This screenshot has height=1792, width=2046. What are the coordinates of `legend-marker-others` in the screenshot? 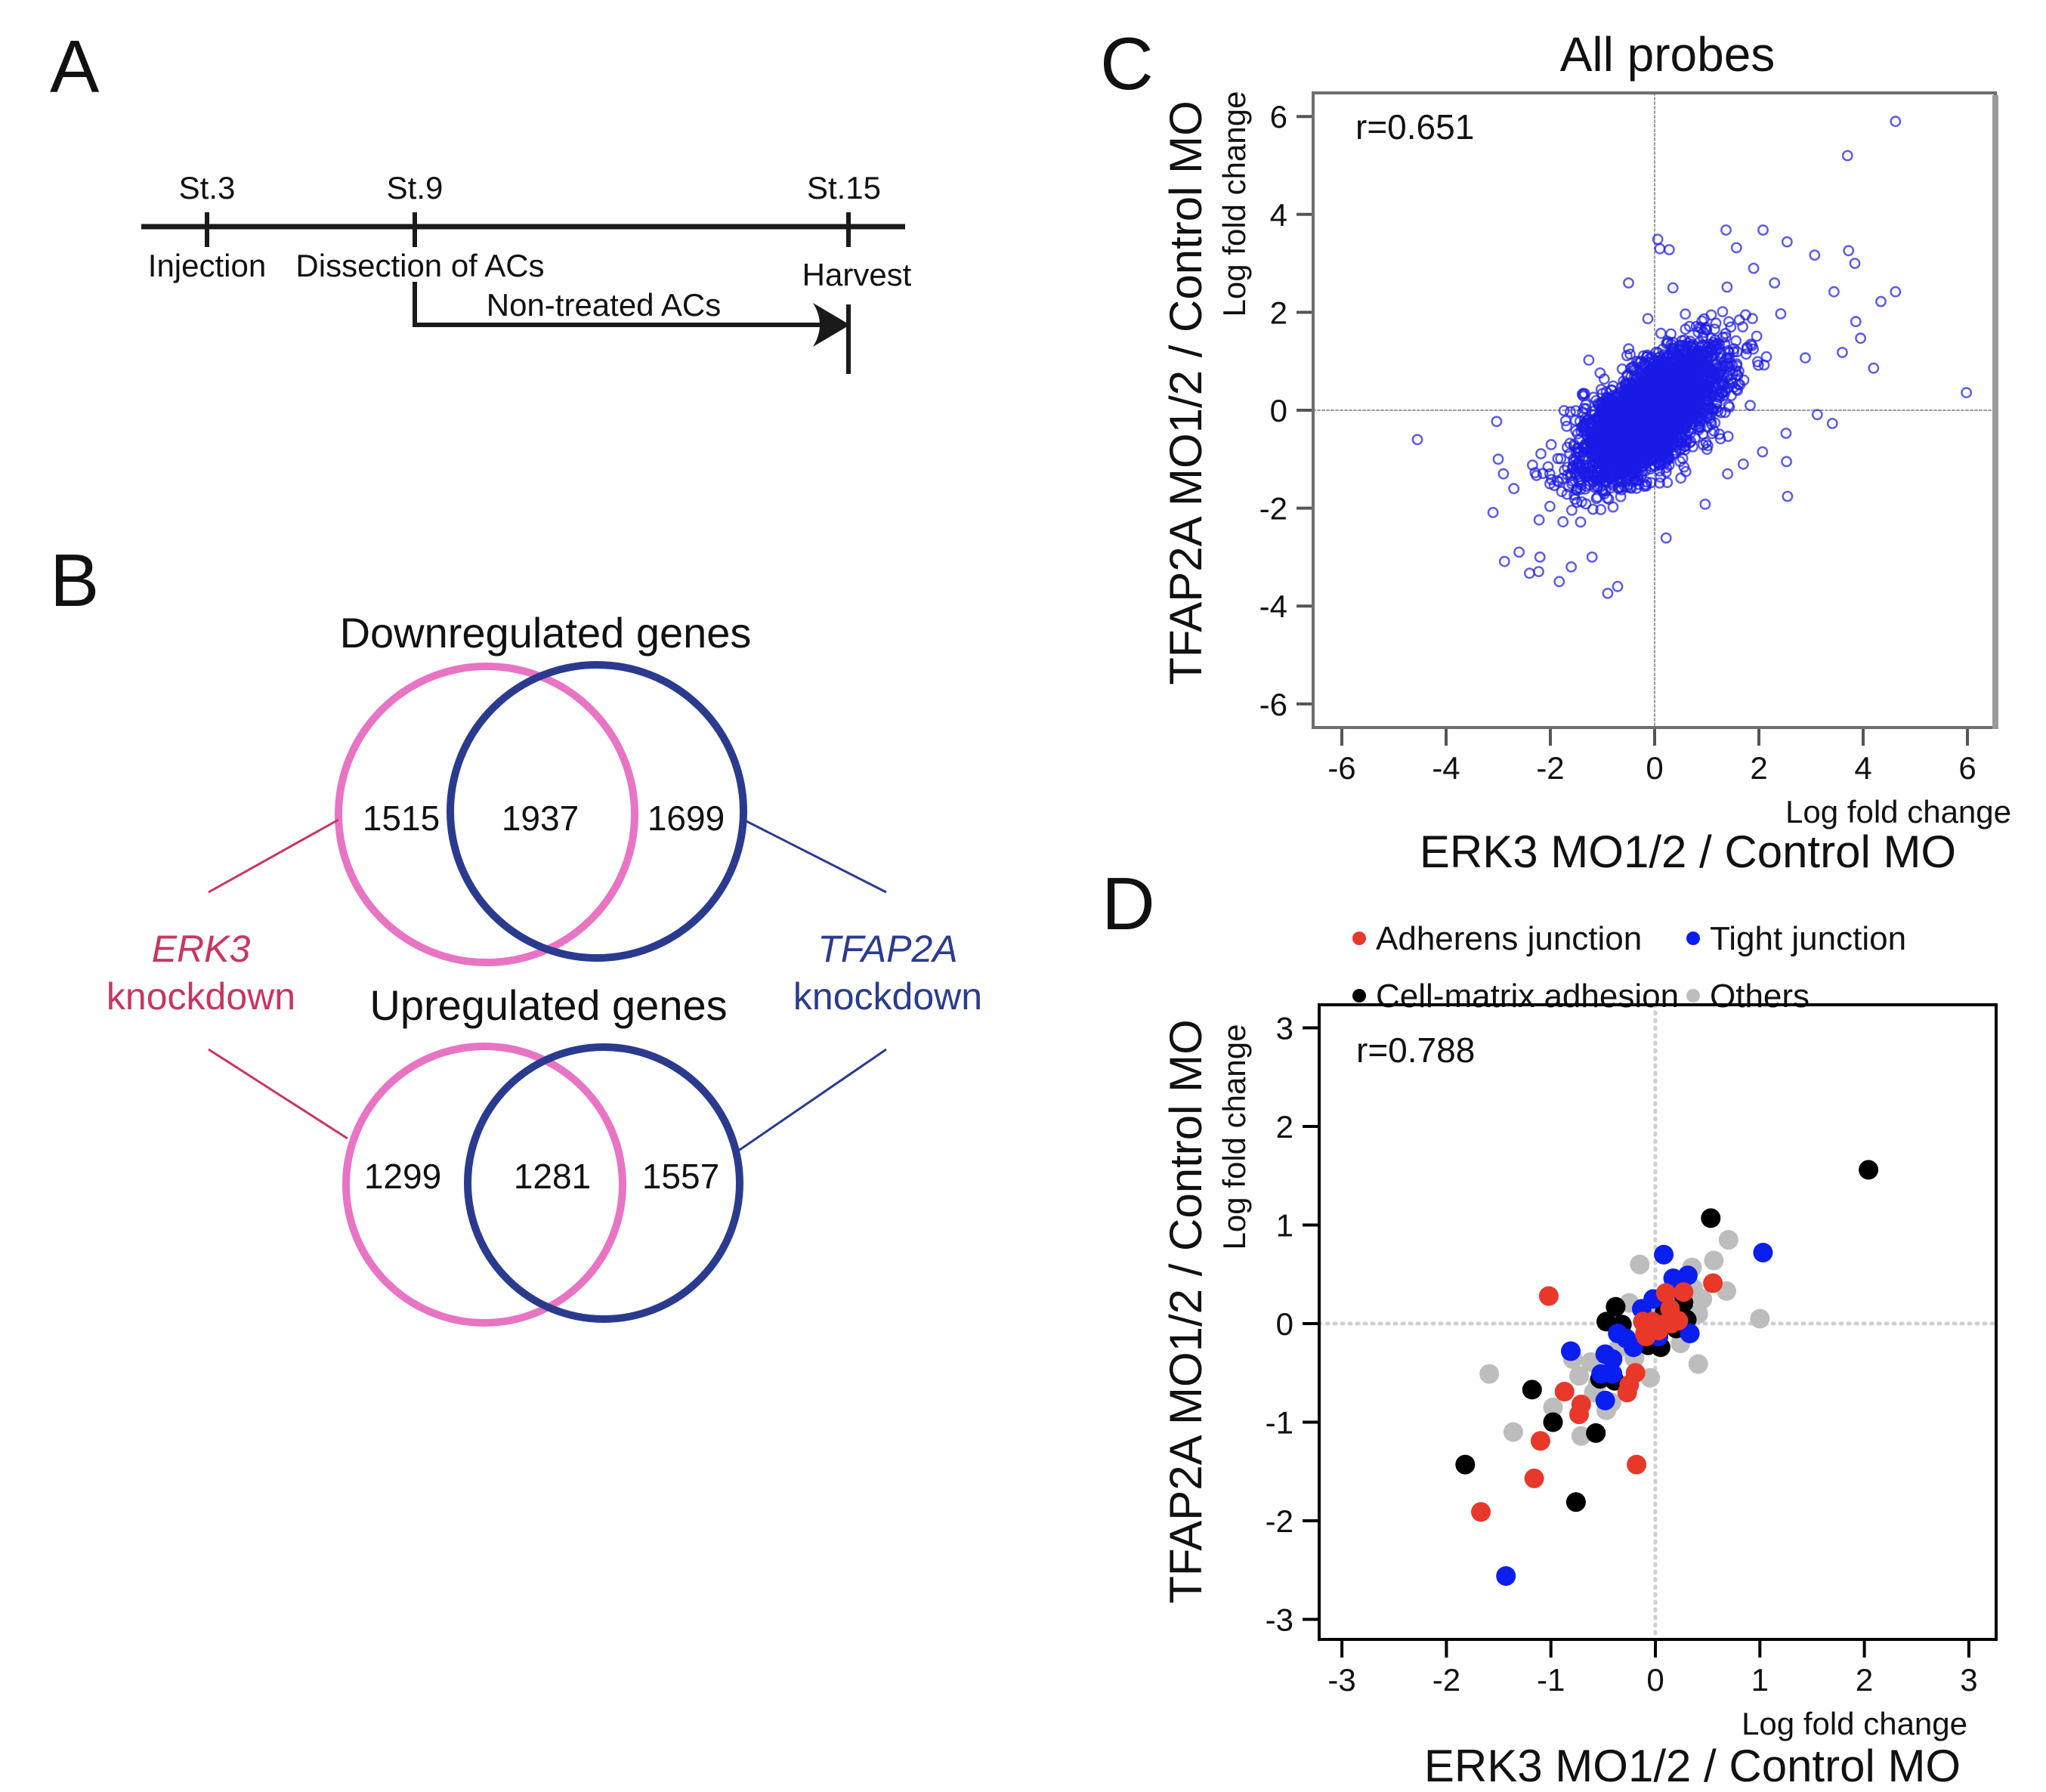 It's located at (1693, 996).